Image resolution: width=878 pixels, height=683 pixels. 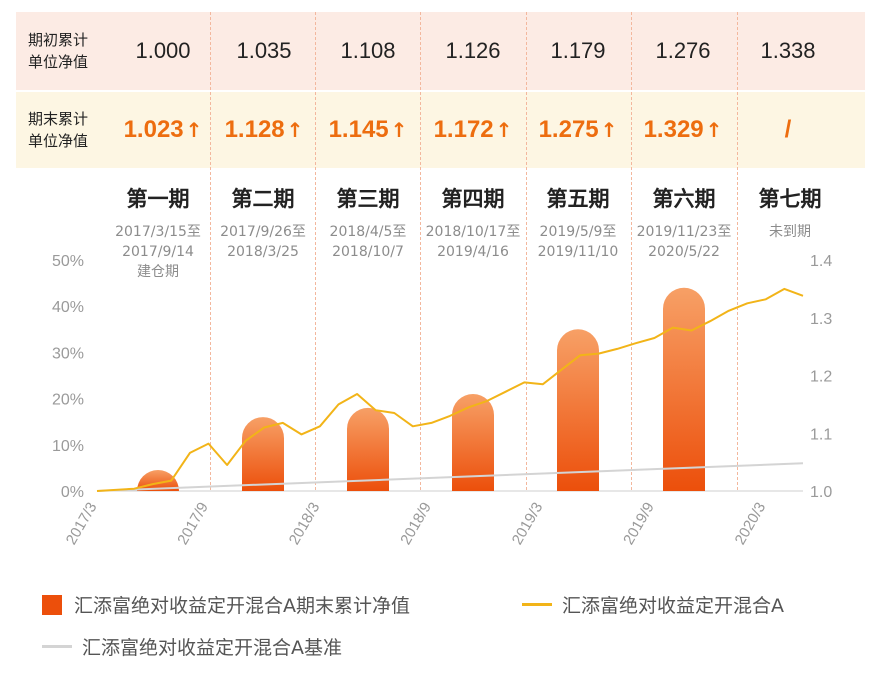 I want to click on x-tick-label: 2018/9, so click(x=416, y=524).